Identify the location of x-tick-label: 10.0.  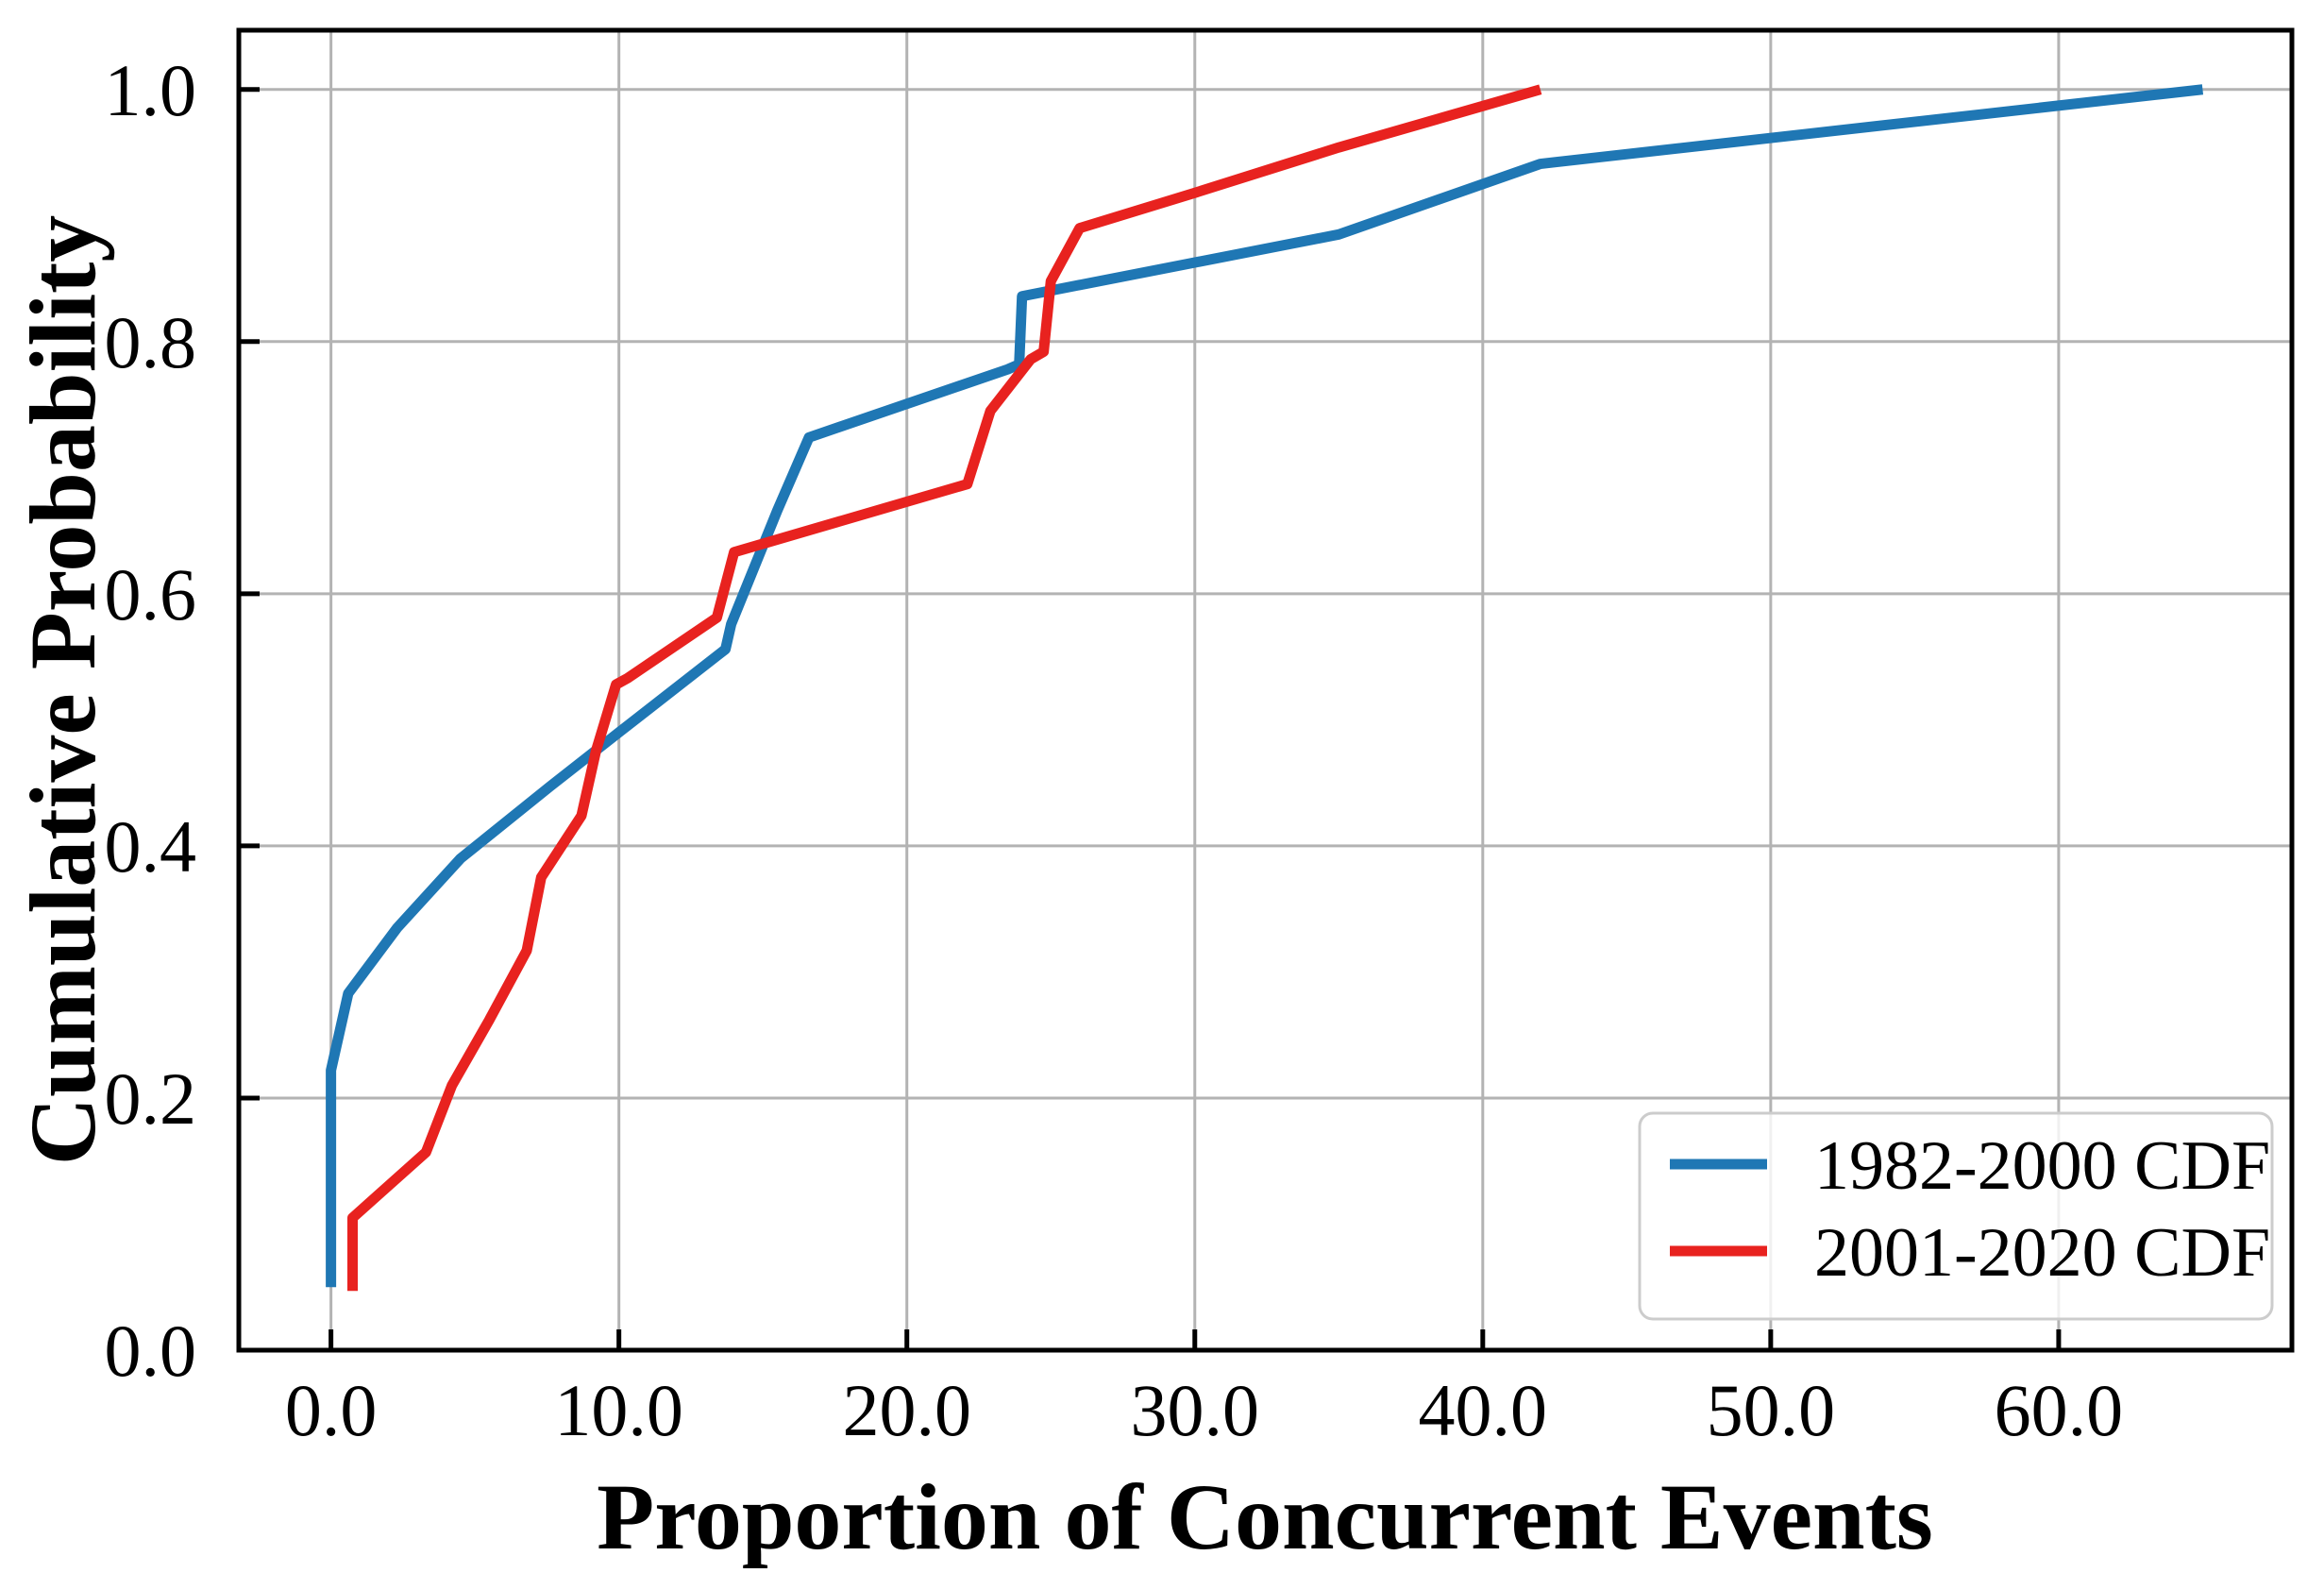
(618, 1410).